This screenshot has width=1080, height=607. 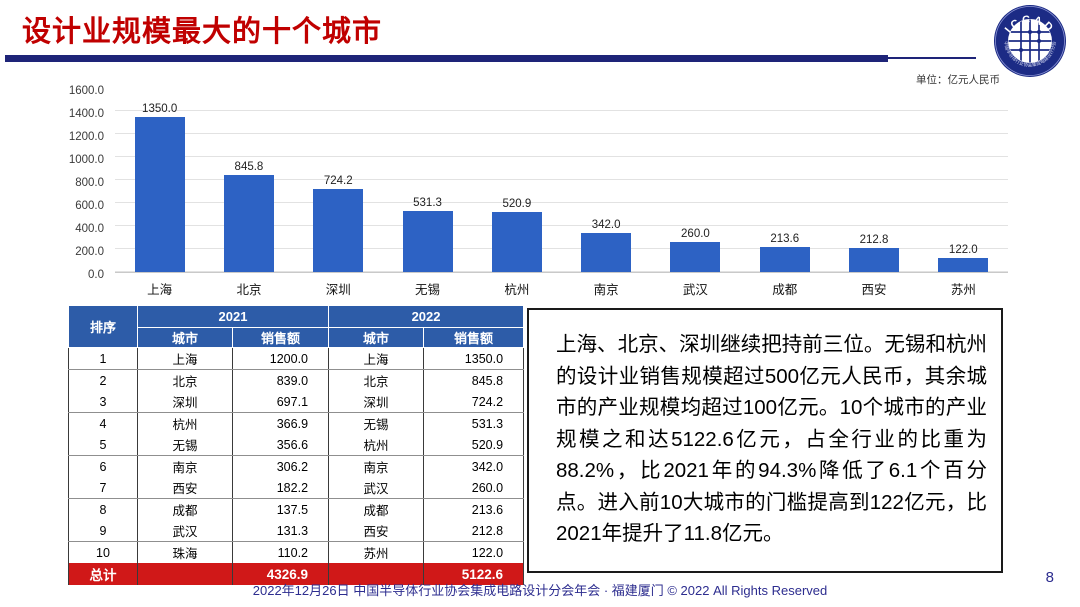 What do you see at coordinates (185, 466) in the screenshot?
I see `table-cell-city2021: 南京` at bounding box center [185, 466].